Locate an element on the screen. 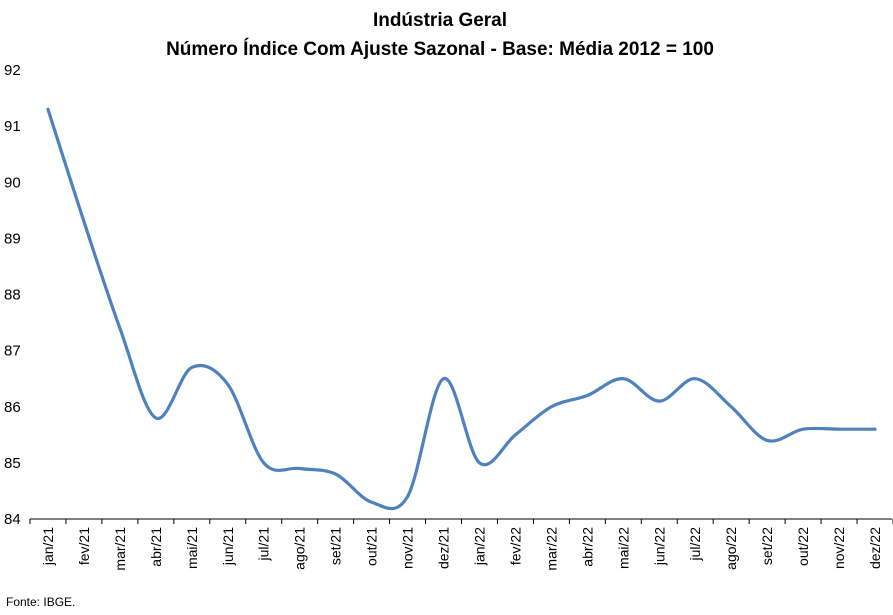 The image size is (893, 615). x-tick-label: mai/21 is located at coordinates (192, 548).